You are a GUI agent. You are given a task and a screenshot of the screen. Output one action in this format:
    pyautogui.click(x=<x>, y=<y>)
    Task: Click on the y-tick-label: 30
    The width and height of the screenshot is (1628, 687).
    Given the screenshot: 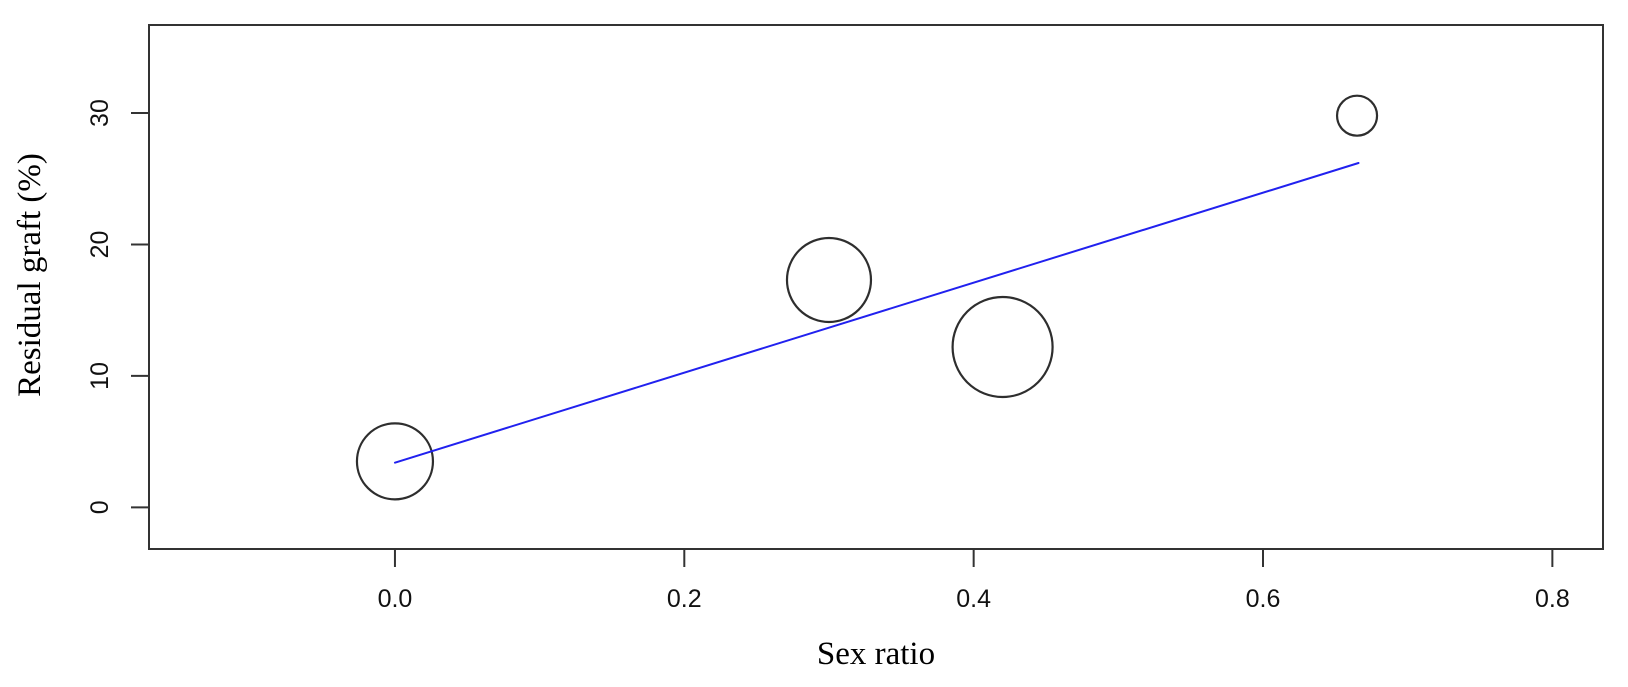 What is the action you would take?
    pyautogui.click(x=100, y=113)
    